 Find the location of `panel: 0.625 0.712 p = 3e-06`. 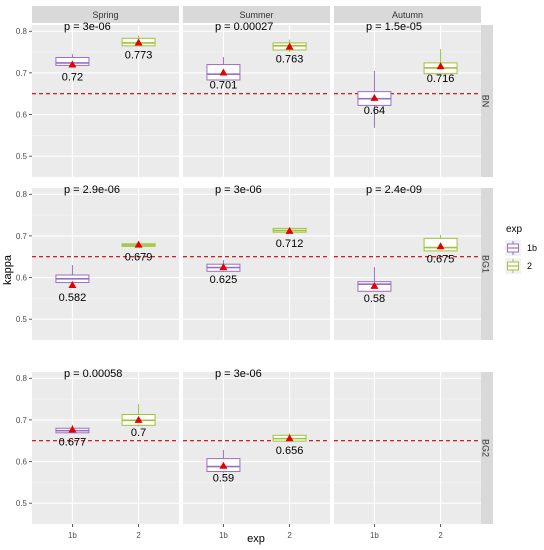

panel: 0.625 0.712 p = 3e-06 is located at coordinates (256, 262).